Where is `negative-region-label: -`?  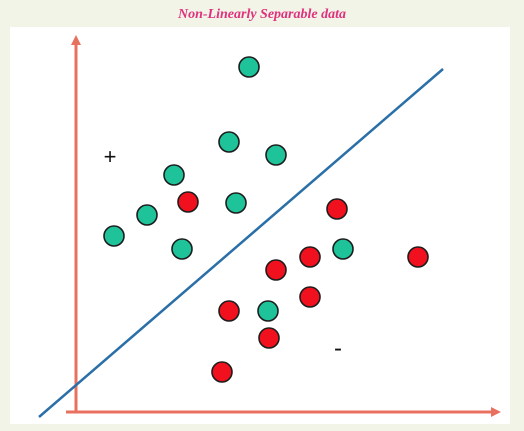 negative-region-label: - is located at coordinates (338, 348).